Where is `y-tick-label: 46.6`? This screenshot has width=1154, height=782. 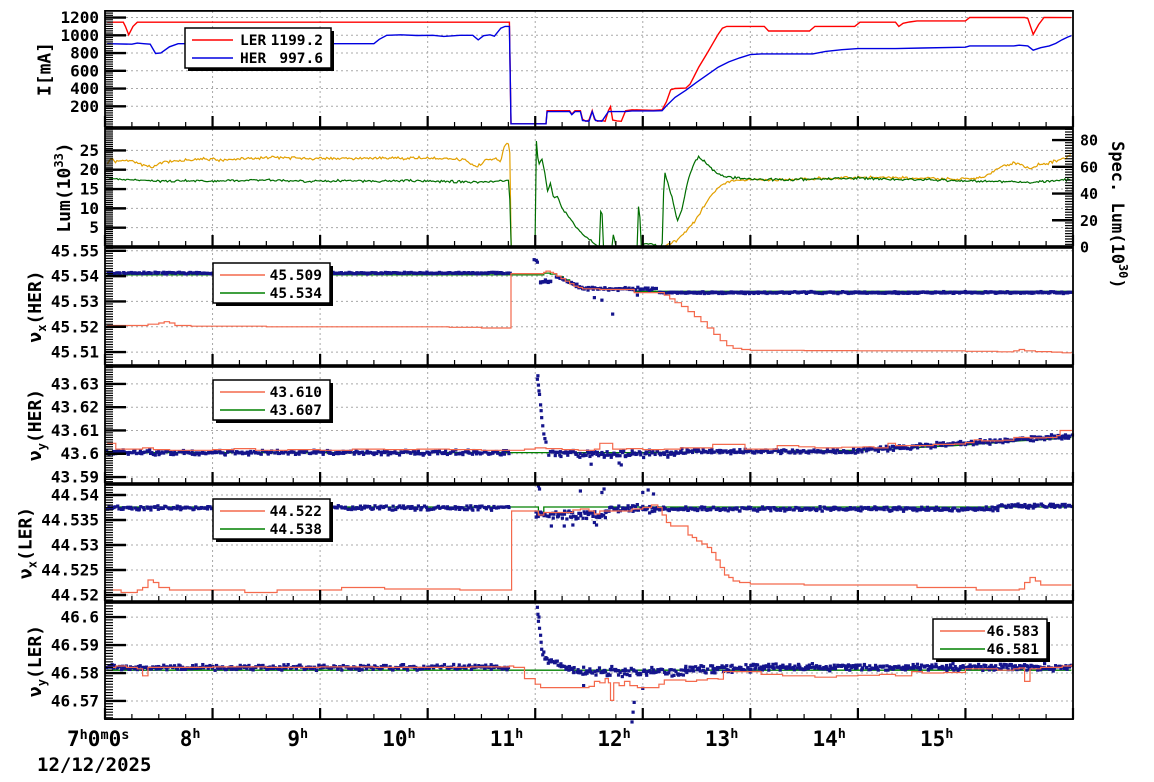
y-tick-label: 46.6 is located at coordinates (79, 617).